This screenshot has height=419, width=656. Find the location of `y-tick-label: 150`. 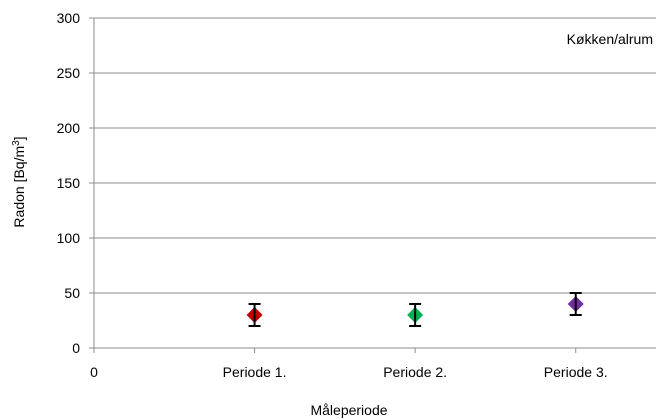

y-tick-label: 150 is located at coordinates (69, 183).